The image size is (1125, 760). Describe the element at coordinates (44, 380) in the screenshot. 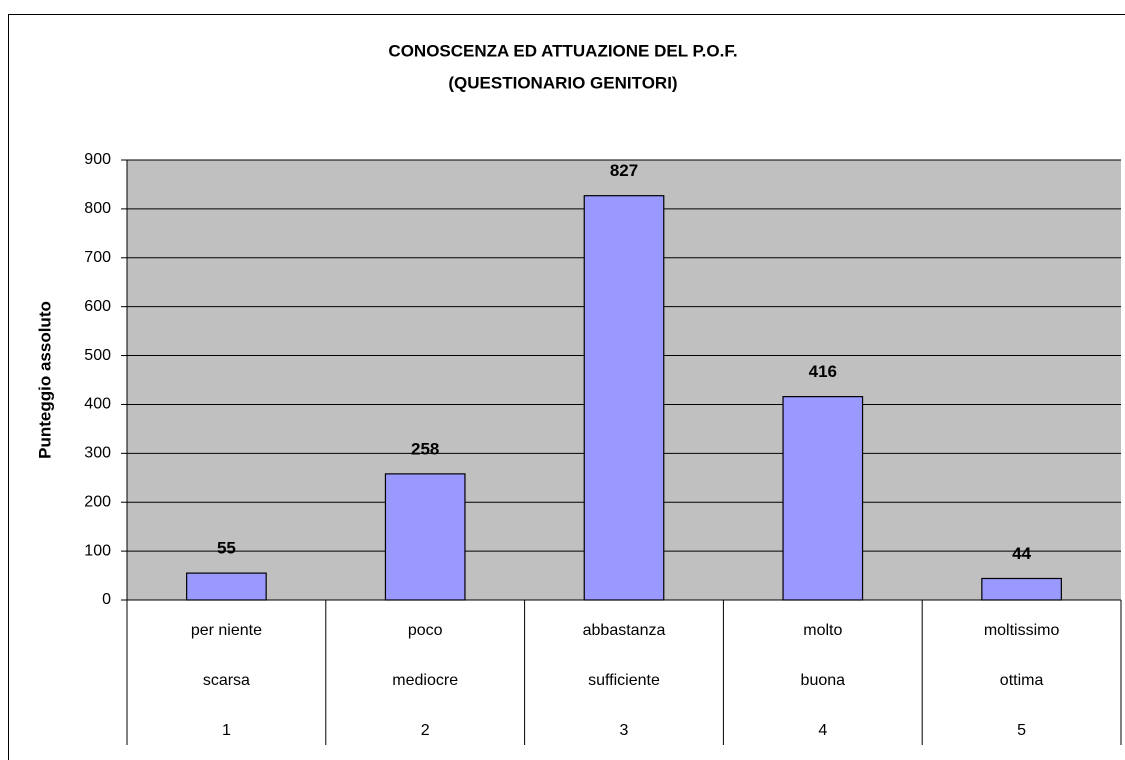

I see `y-axis-label: Punteggio assoluto` at that location.